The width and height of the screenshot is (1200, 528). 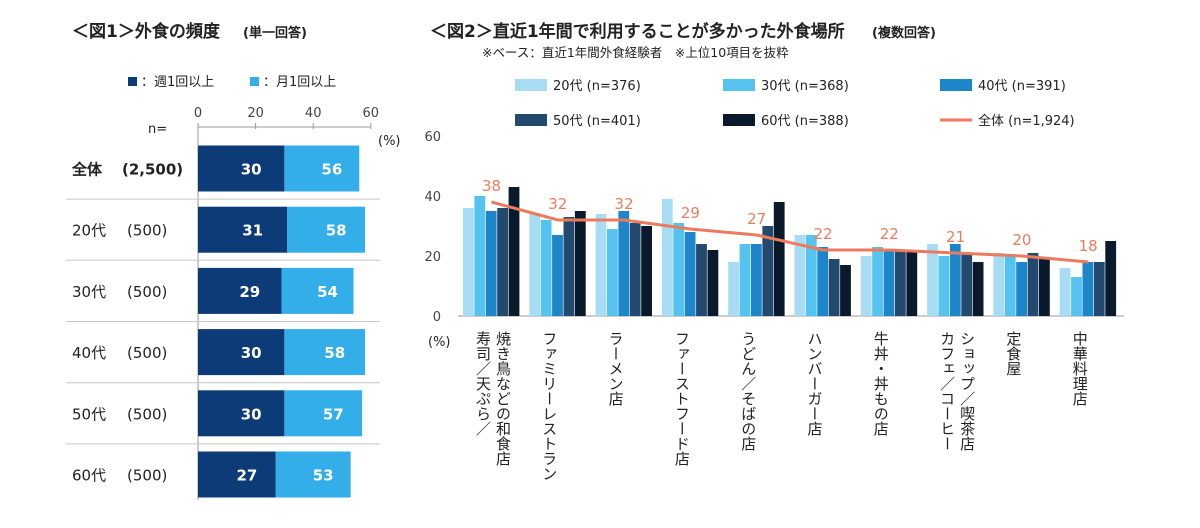 I want to click on fig1-title-note: (単一回答), so click(x=275, y=33).